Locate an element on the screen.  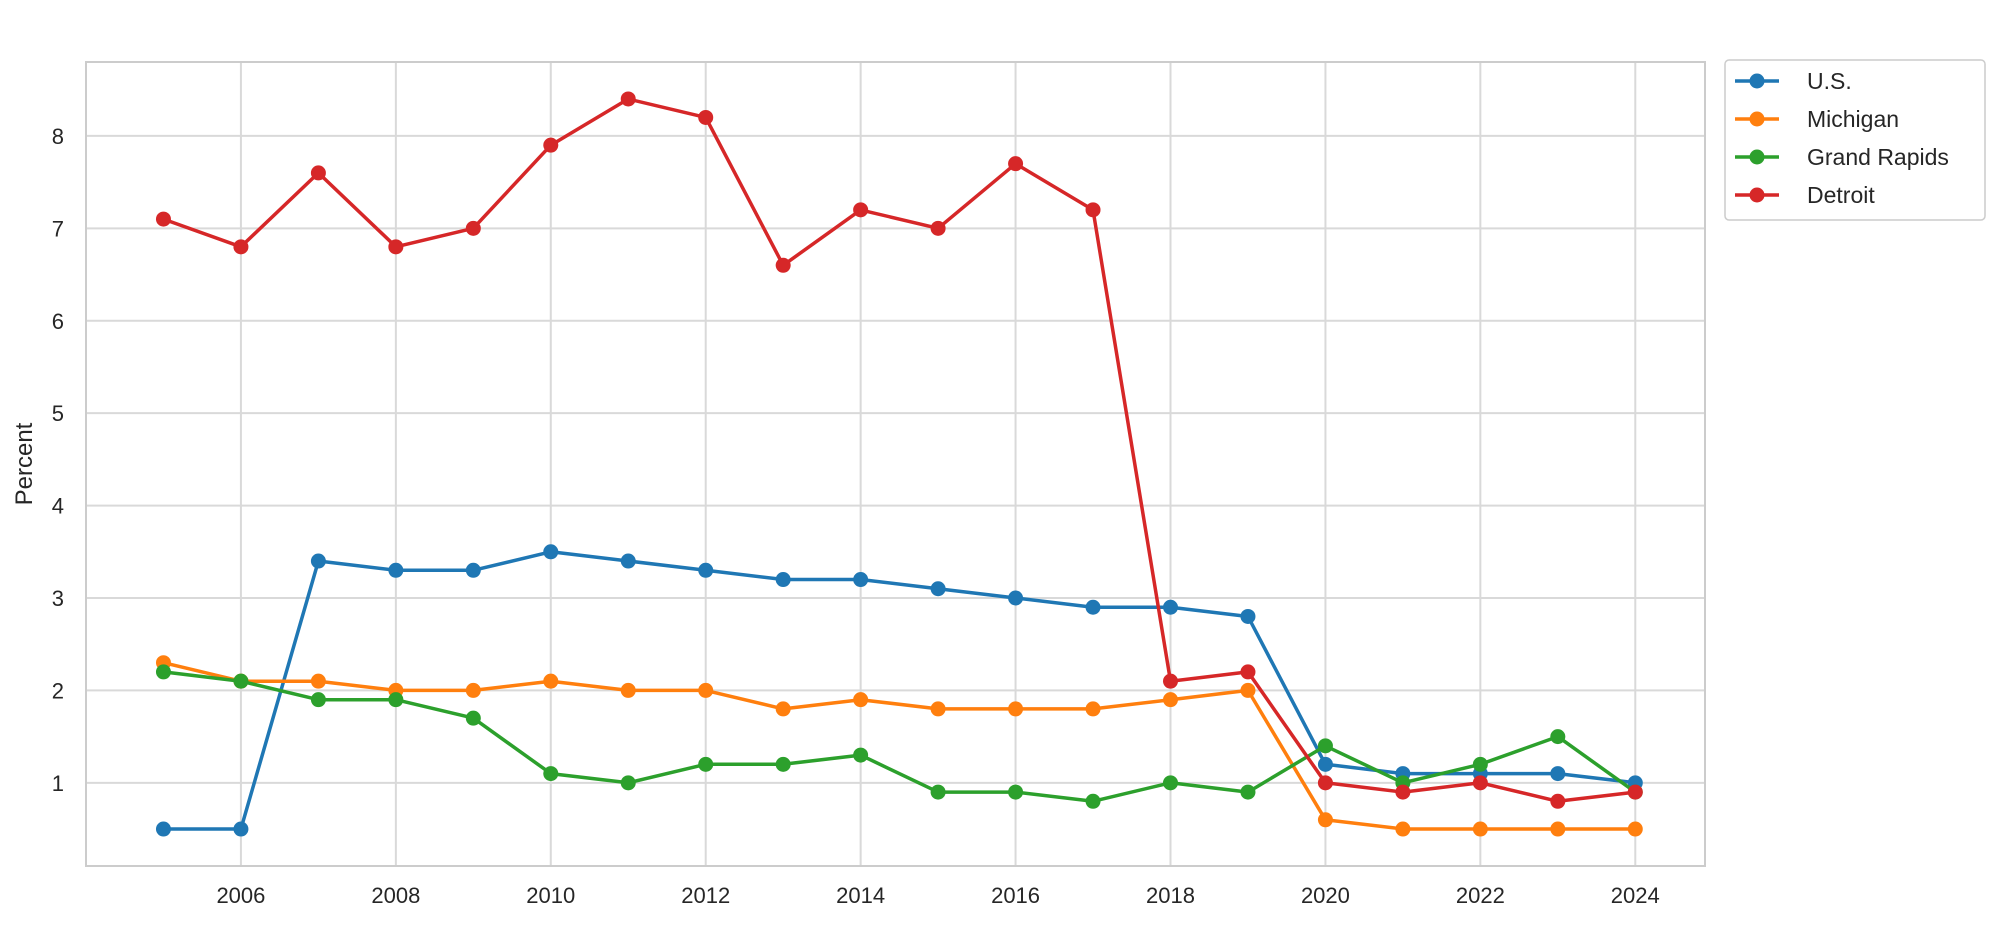
legend-item: Detroit is located at coordinates (1805, 195).